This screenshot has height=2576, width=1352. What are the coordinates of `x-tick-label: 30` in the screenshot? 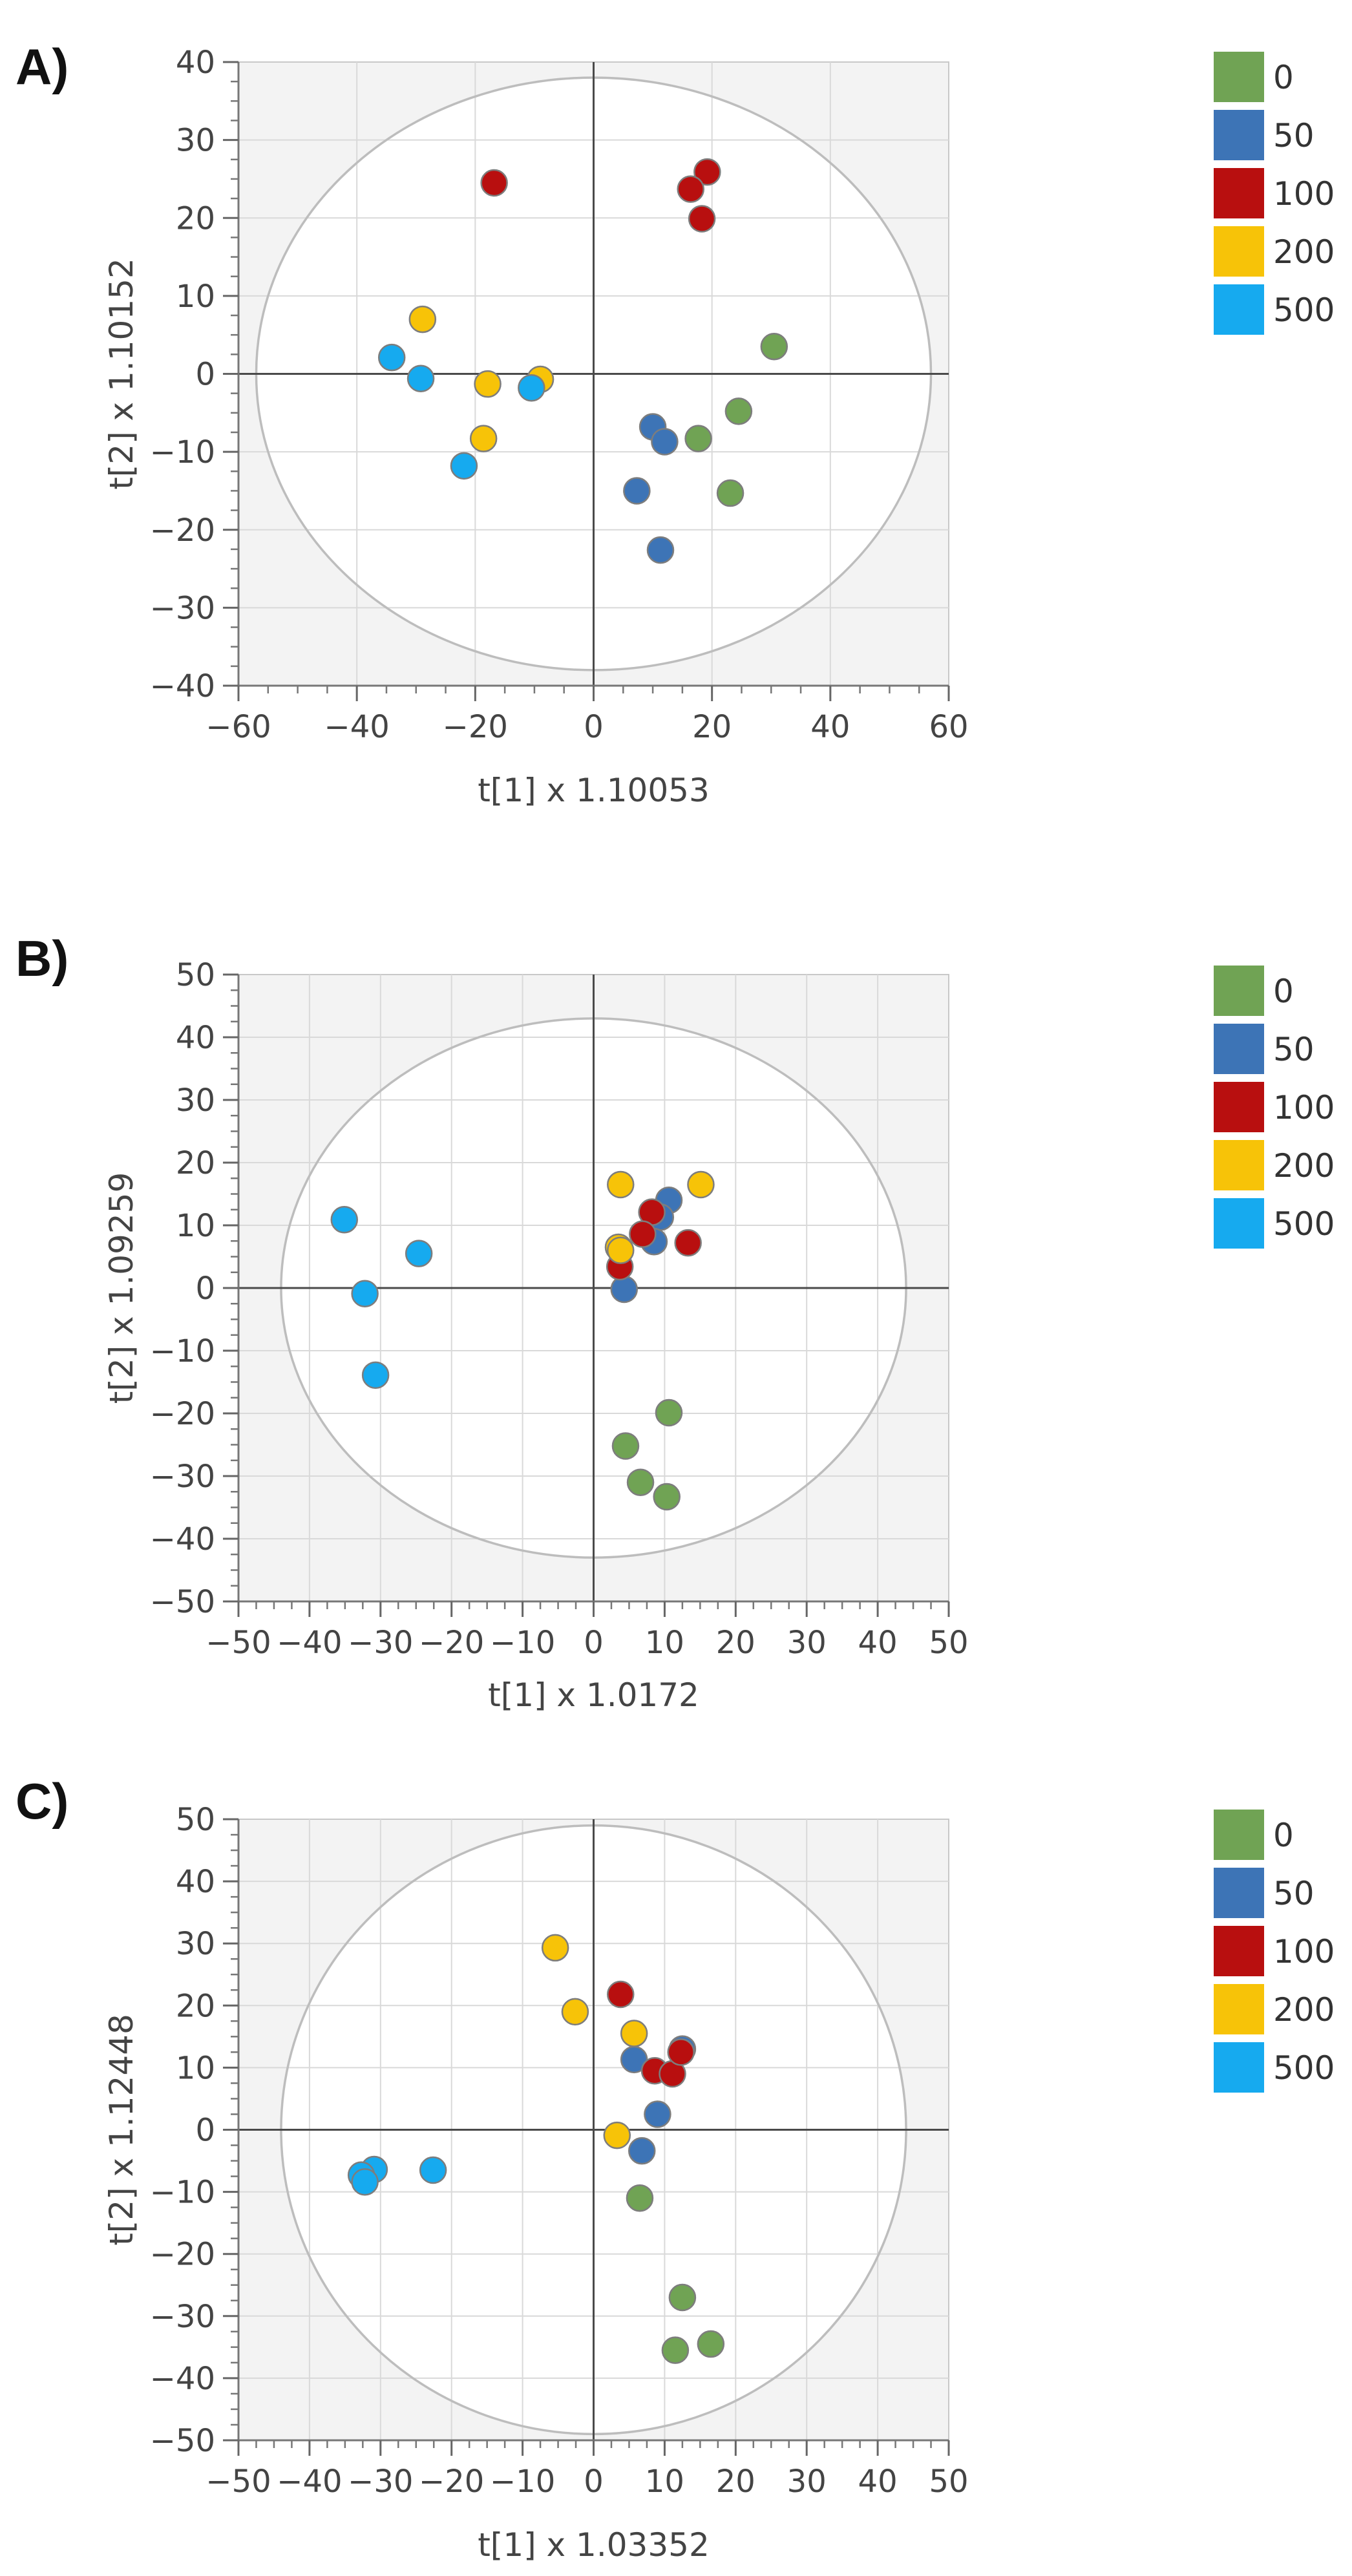 It's located at (807, 2482).